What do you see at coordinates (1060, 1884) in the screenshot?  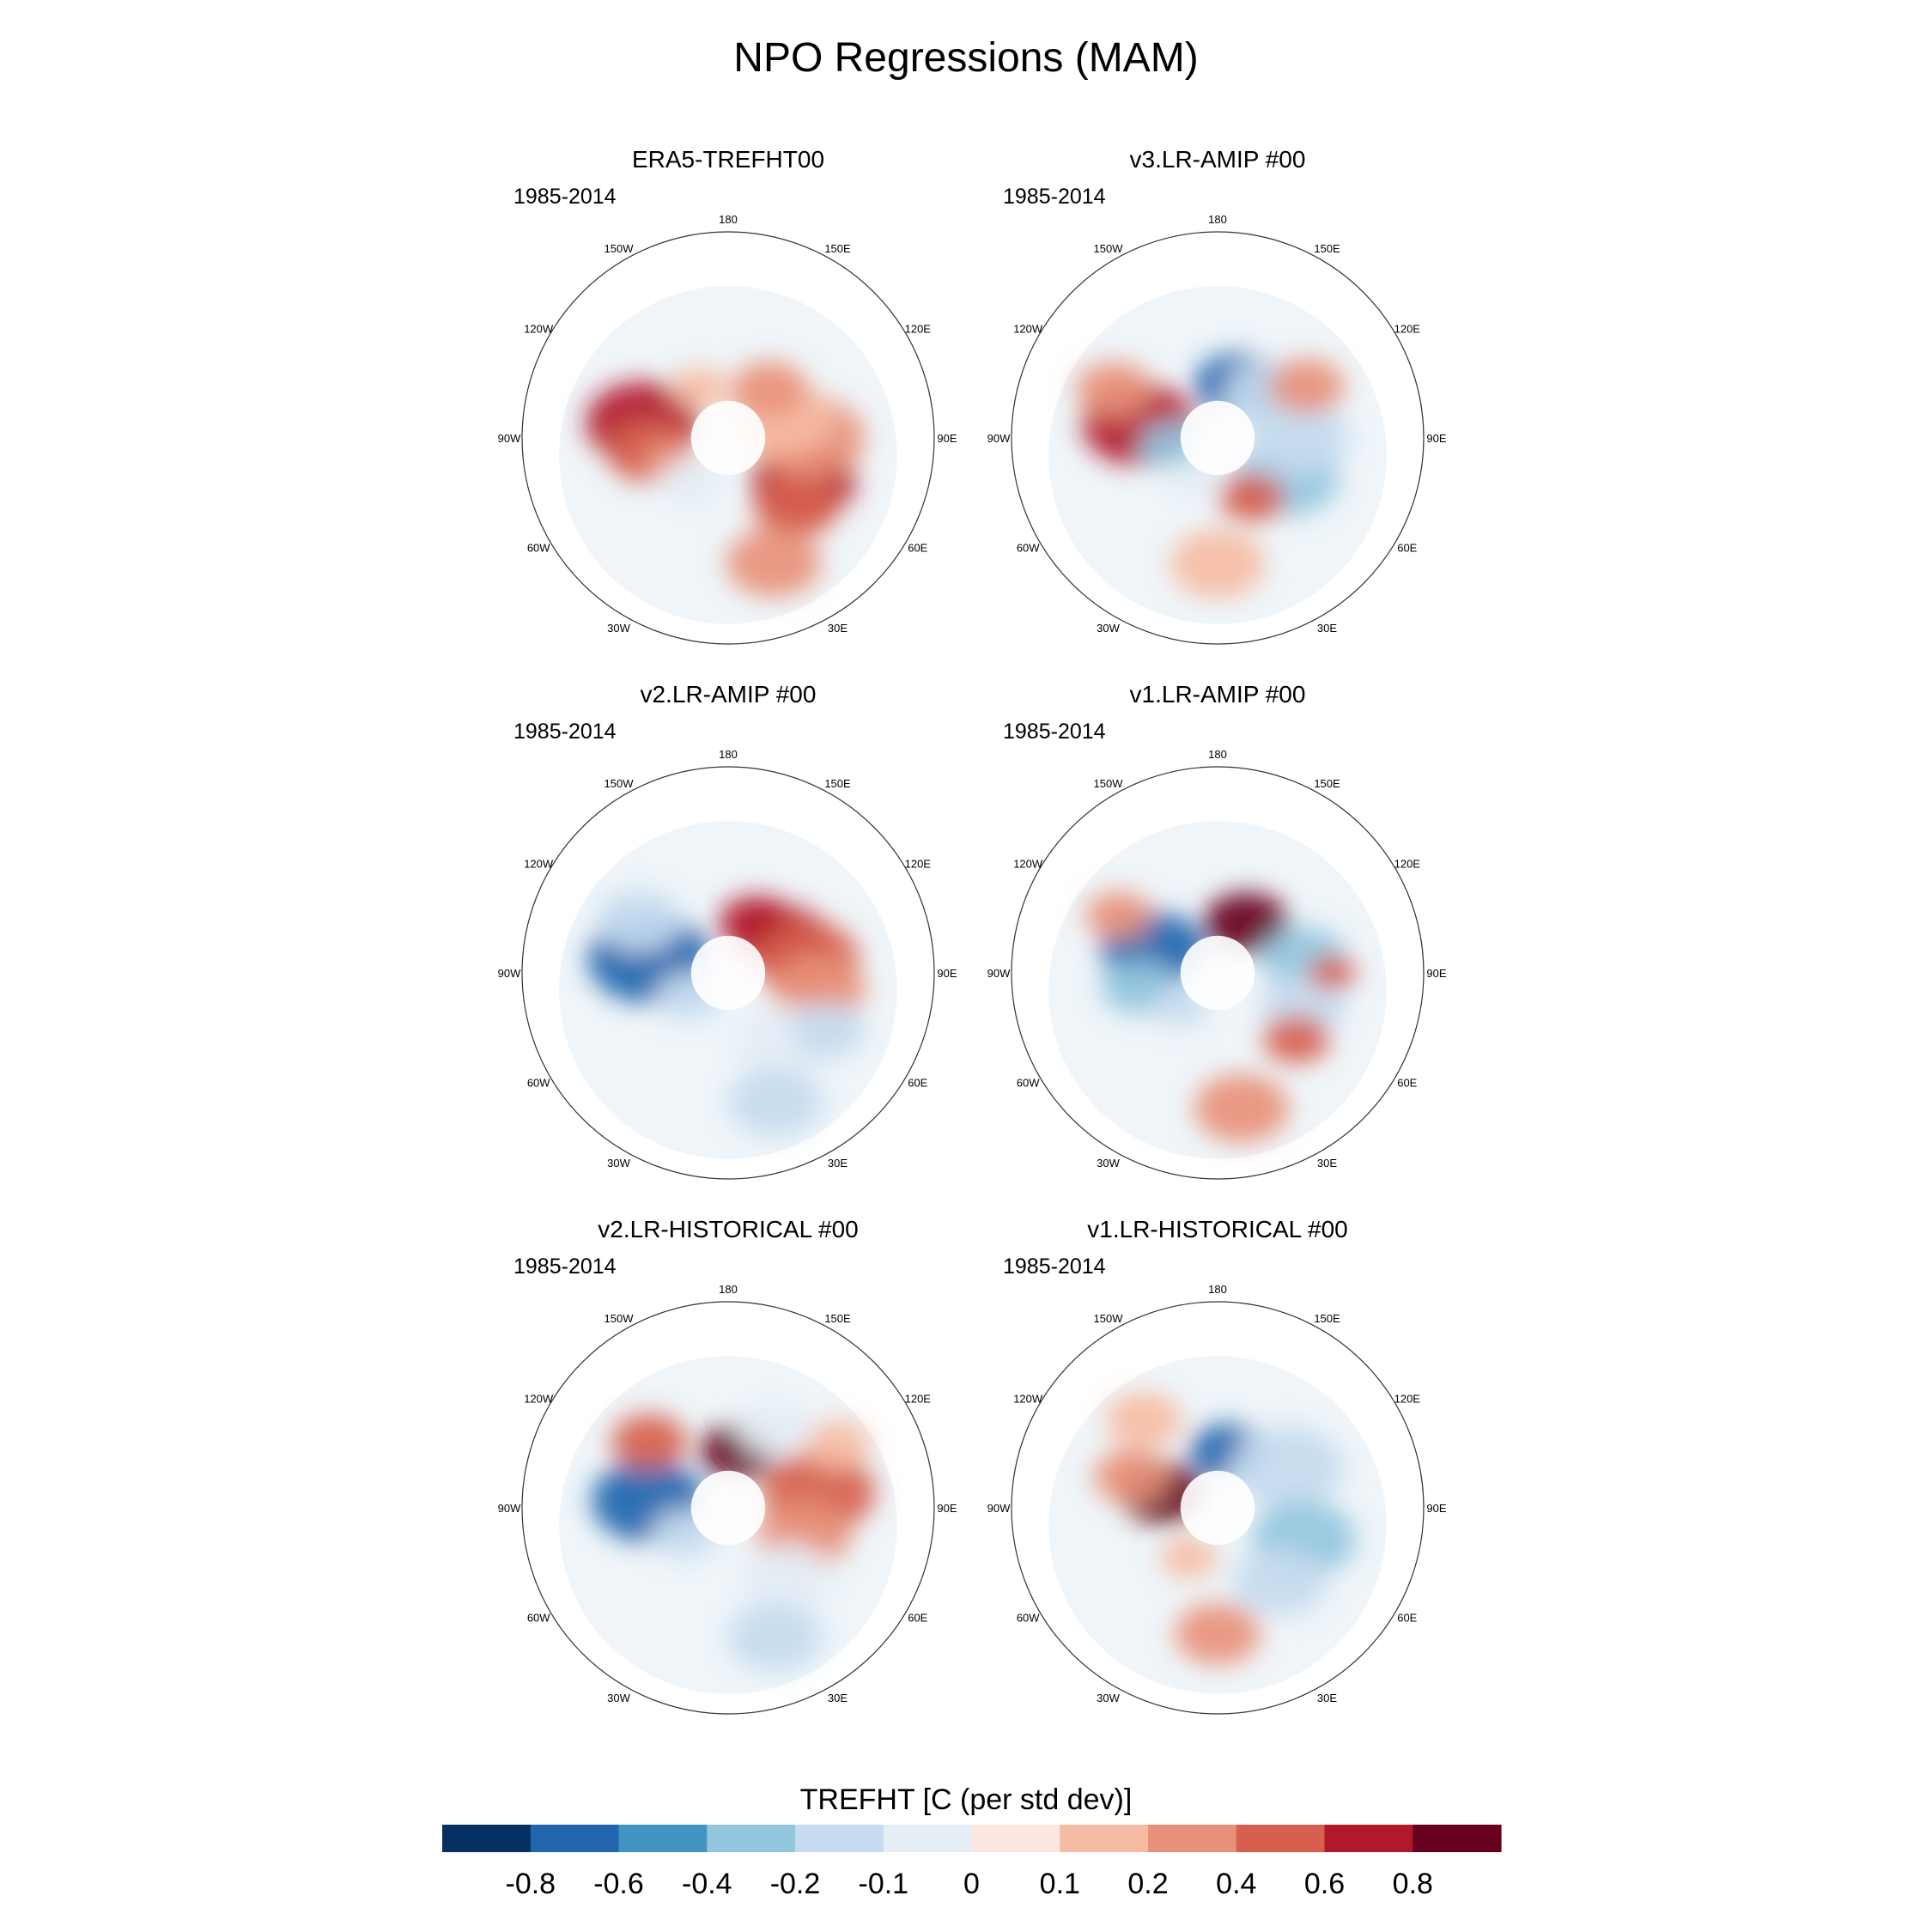 I see `colorbar-tick-label: 0.1` at bounding box center [1060, 1884].